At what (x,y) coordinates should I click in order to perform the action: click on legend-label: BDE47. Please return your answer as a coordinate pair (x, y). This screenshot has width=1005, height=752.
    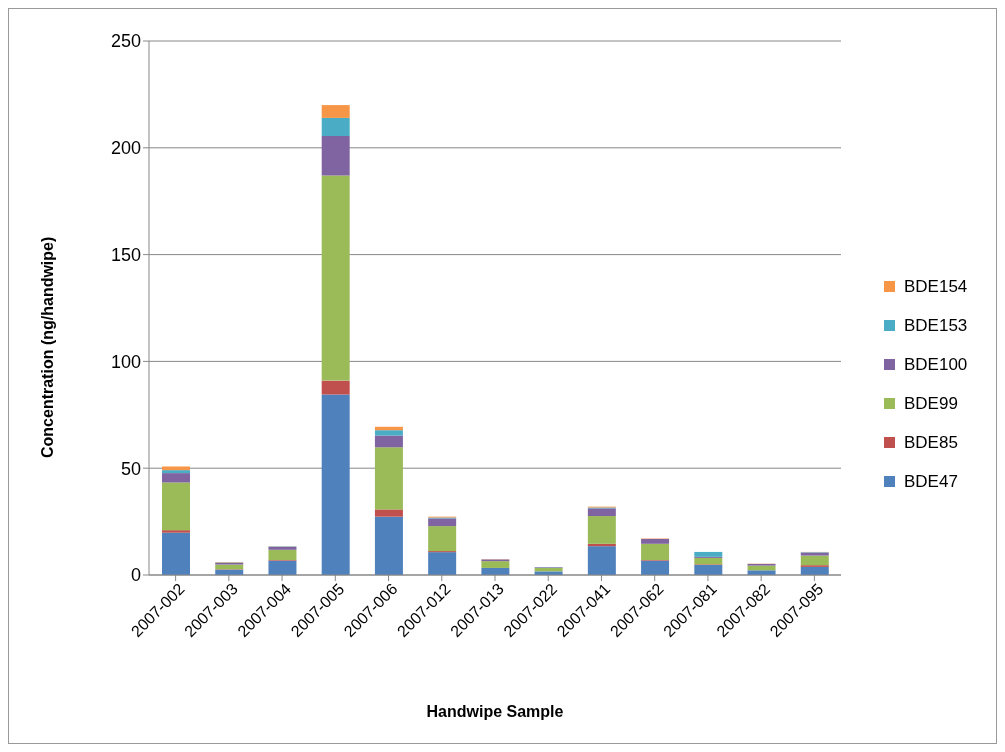
    Looking at the image, I should click on (931, 481).